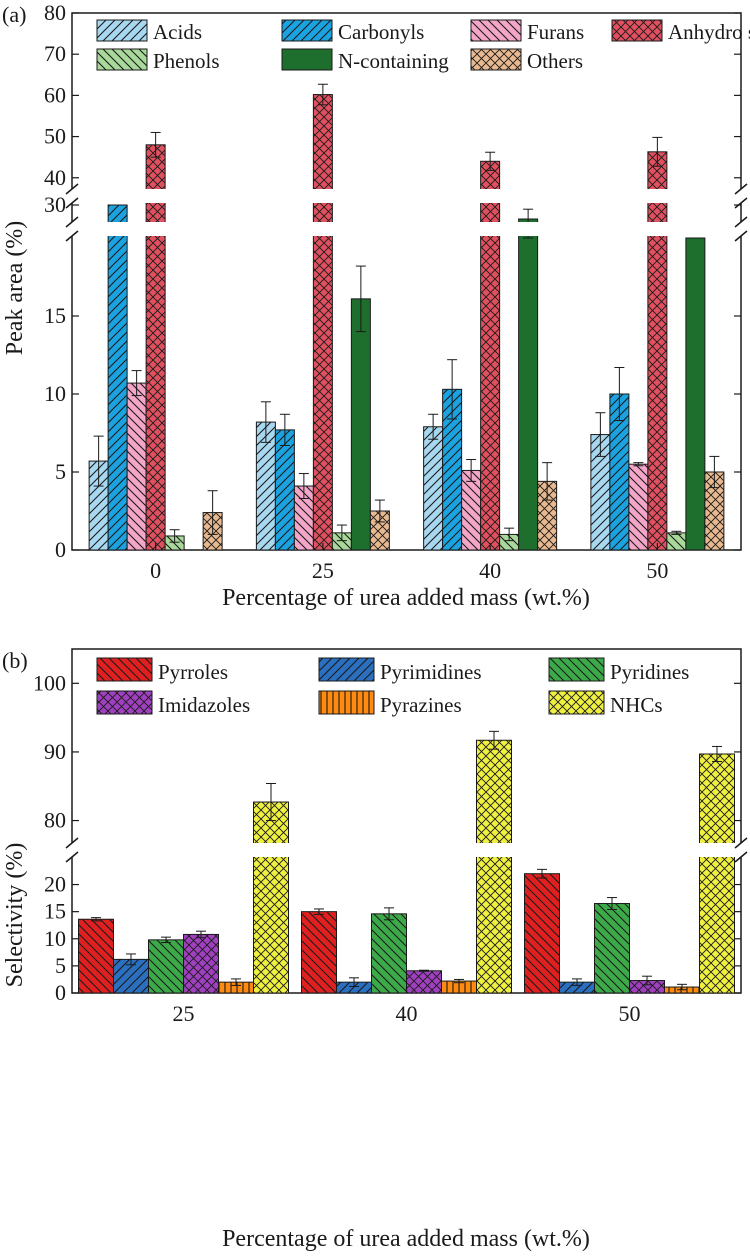 The image size is (750, 1256). Describe the element at coordinates (55, 204) in the screenshot. I see `y-tick-label: 30` at that location.